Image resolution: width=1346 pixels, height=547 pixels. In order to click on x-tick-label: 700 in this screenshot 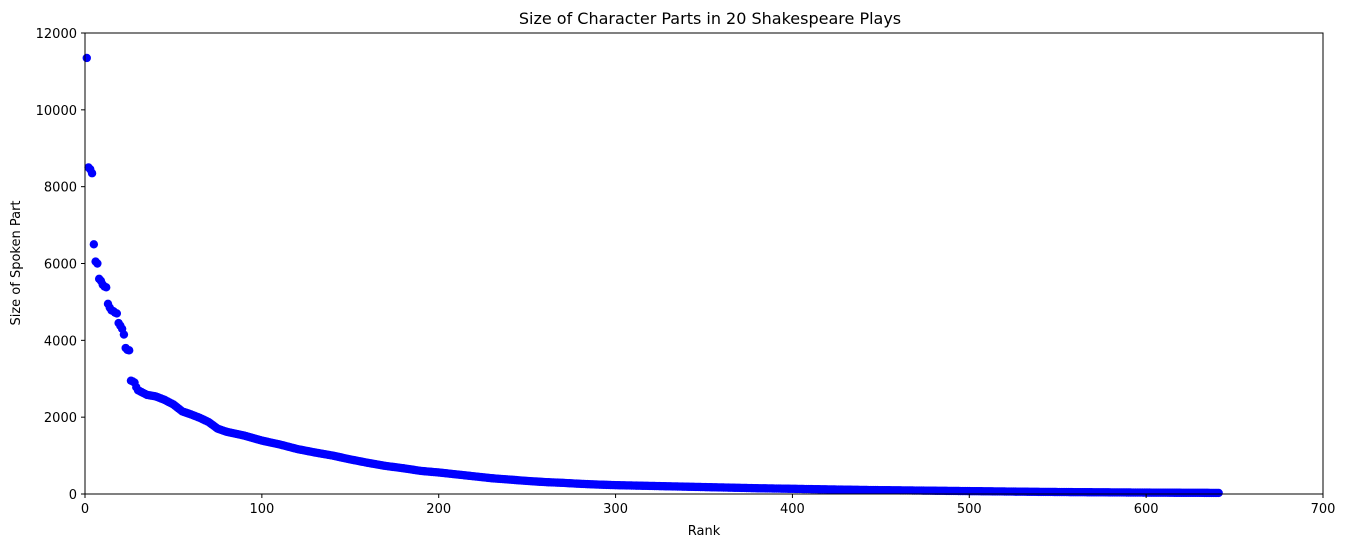, I will do `click(1323, 509)`.